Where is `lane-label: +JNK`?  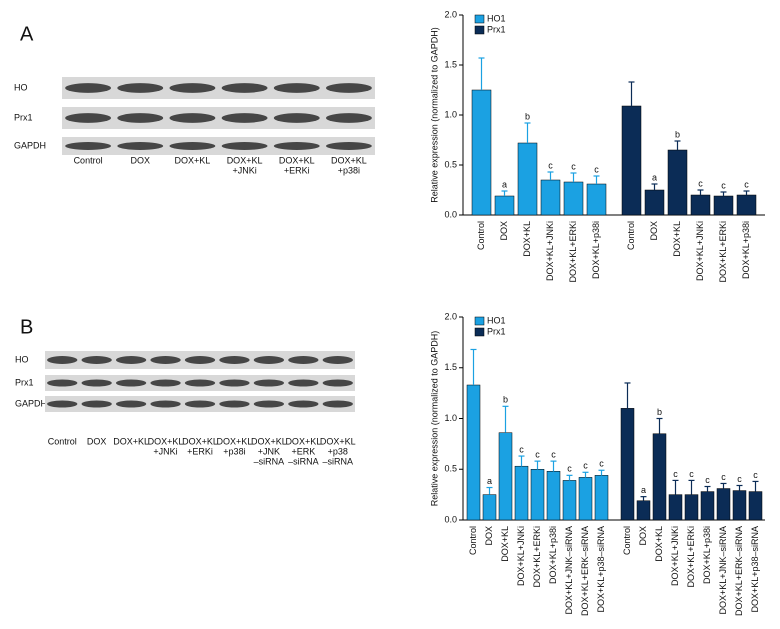 lane-label: +JNK is located at coordinates (269, 451).